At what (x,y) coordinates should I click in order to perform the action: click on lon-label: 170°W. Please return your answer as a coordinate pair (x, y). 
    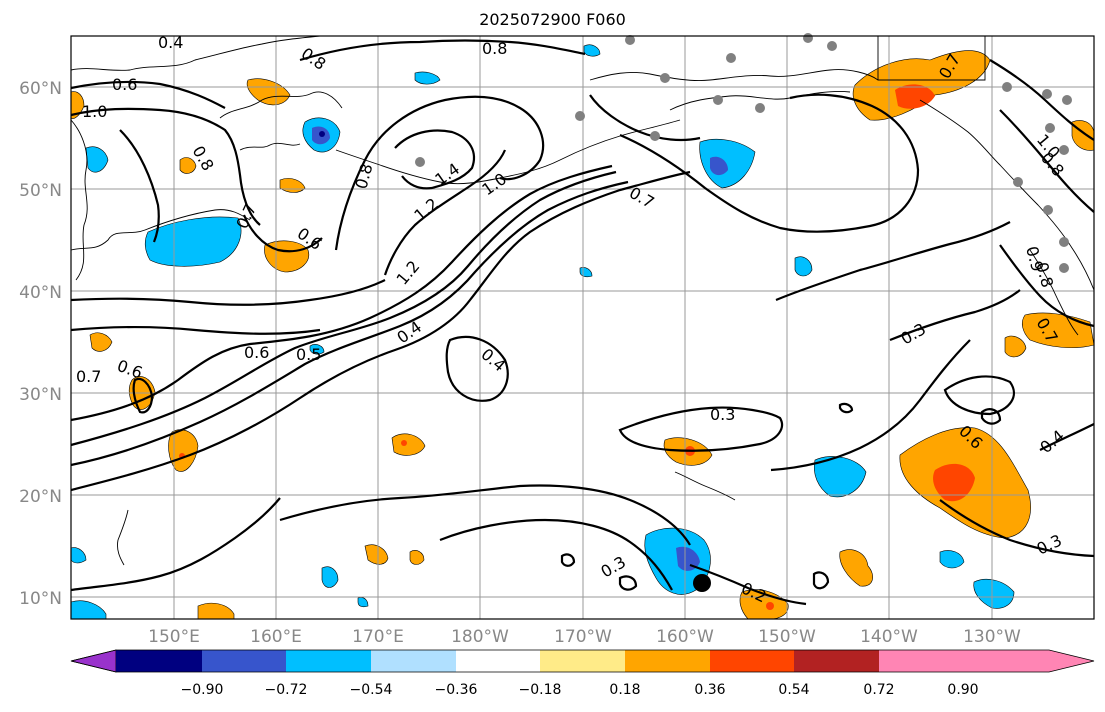
    Looking at the image, I should click on (583, 637).